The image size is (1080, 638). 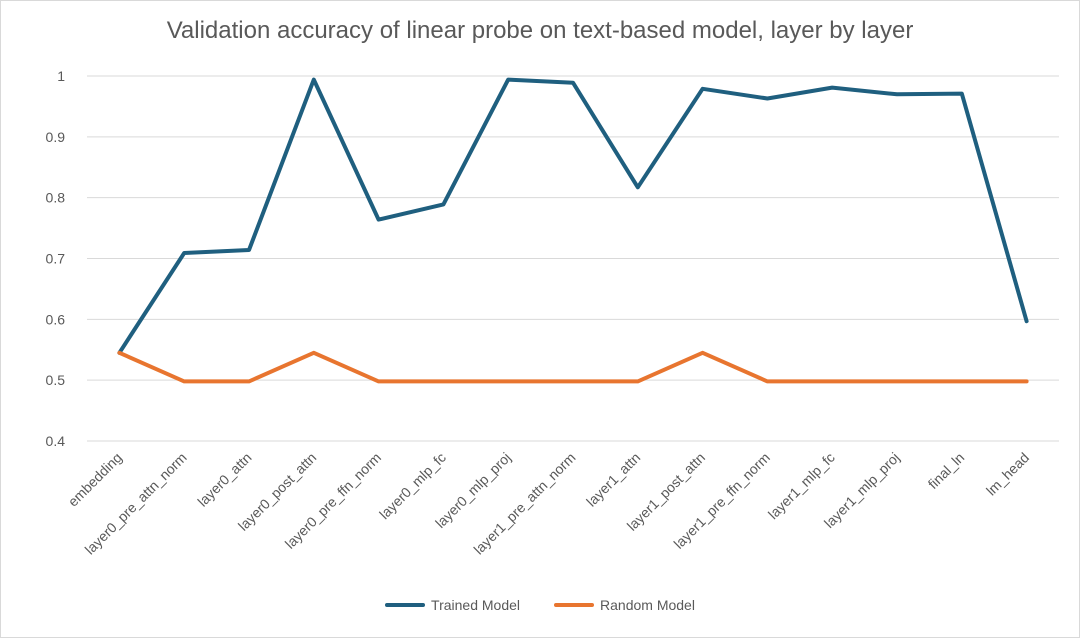 I want to click on x-tick-label: lm_head, so click(x=1007, y=473).